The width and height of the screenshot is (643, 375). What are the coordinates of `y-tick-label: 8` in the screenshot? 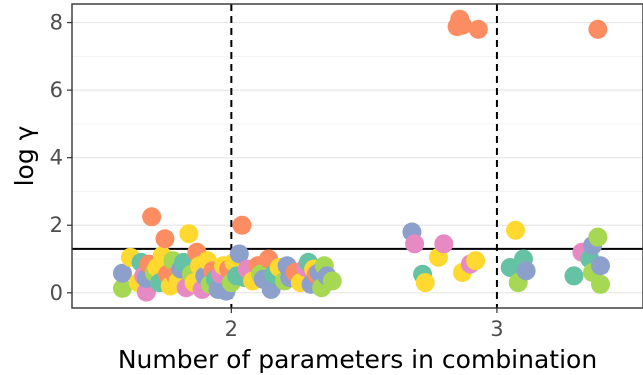 It's located at (56, 23).